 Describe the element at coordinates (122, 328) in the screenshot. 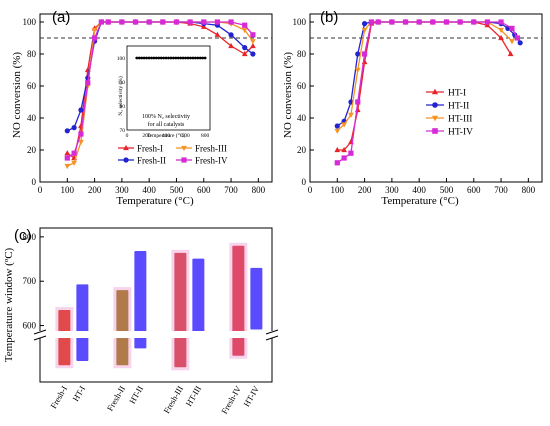

I see `panel-c-bar-Fresh-II` at that location.